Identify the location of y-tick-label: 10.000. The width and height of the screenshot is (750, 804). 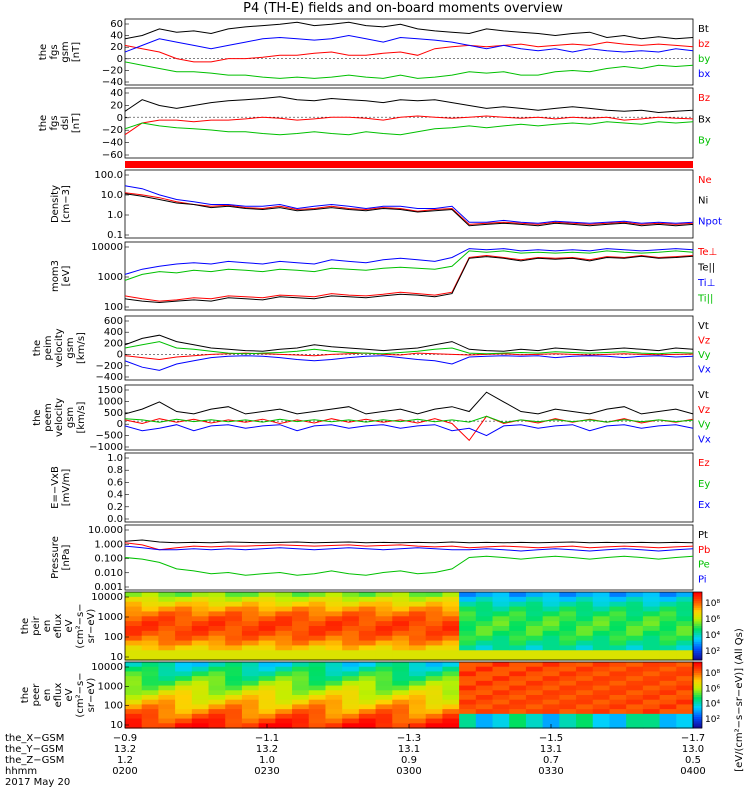
(105, 530).